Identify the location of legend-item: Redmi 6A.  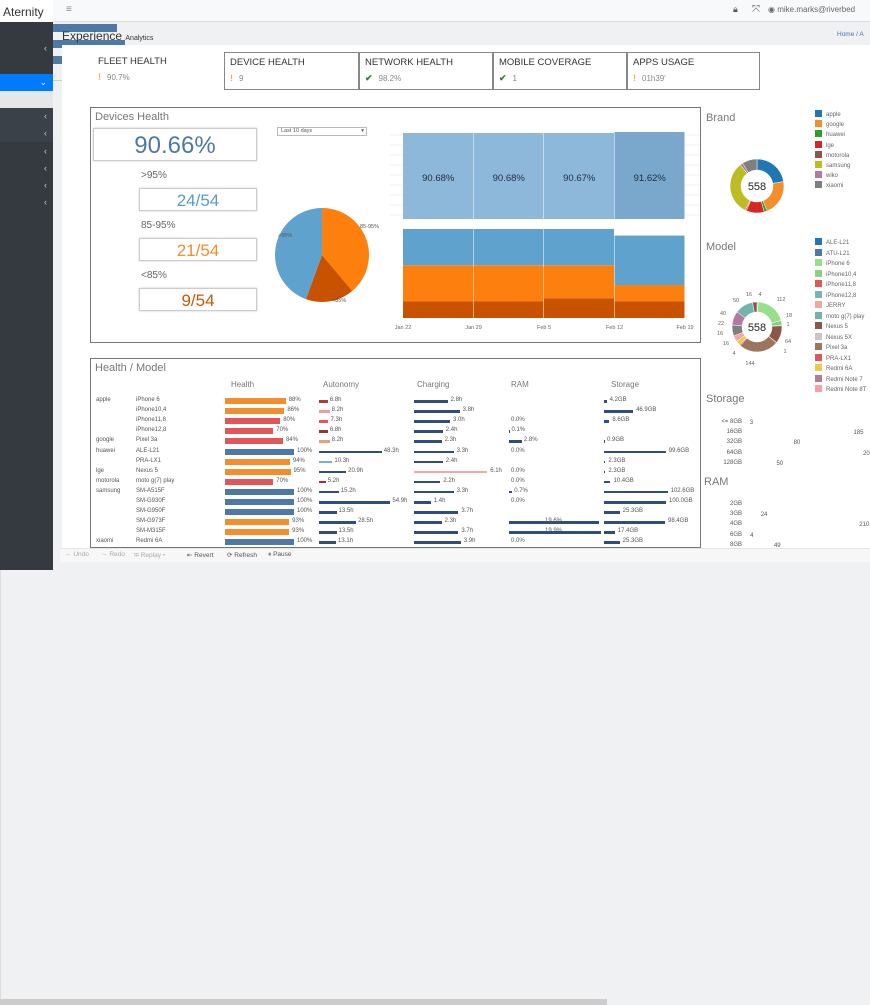
(833, 368).